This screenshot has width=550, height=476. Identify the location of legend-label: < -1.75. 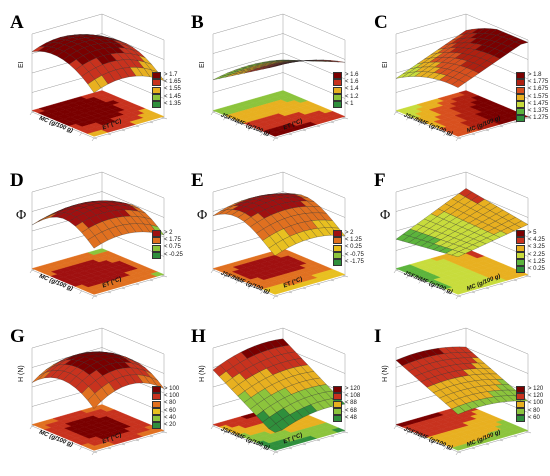
(354, 261).